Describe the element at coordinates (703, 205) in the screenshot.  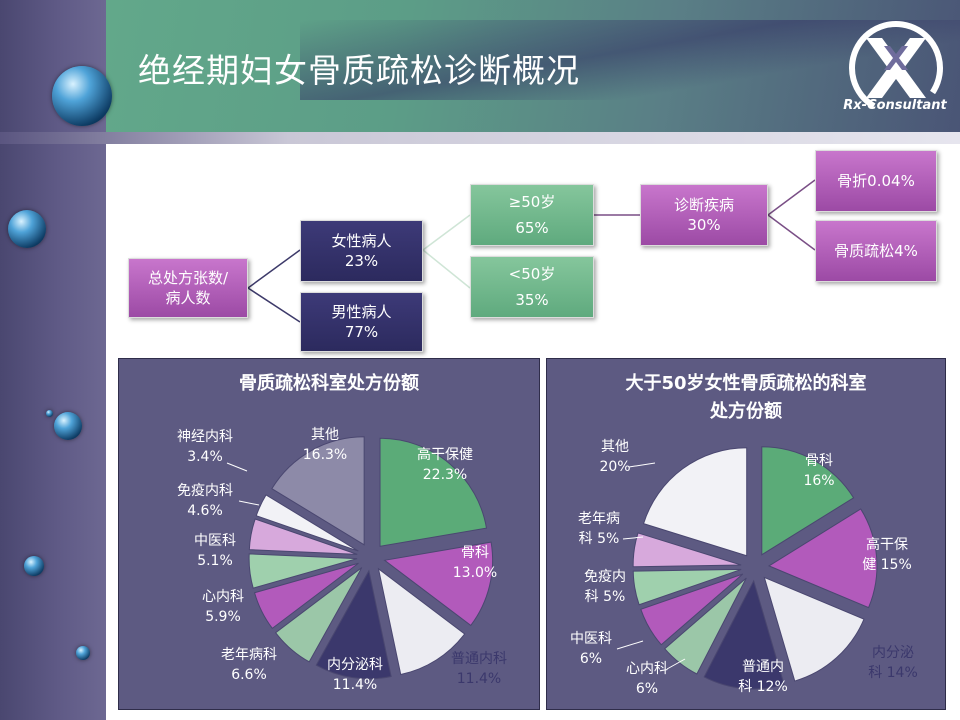
I see `node-diagnosed-label: 诊断疾病` at that location.